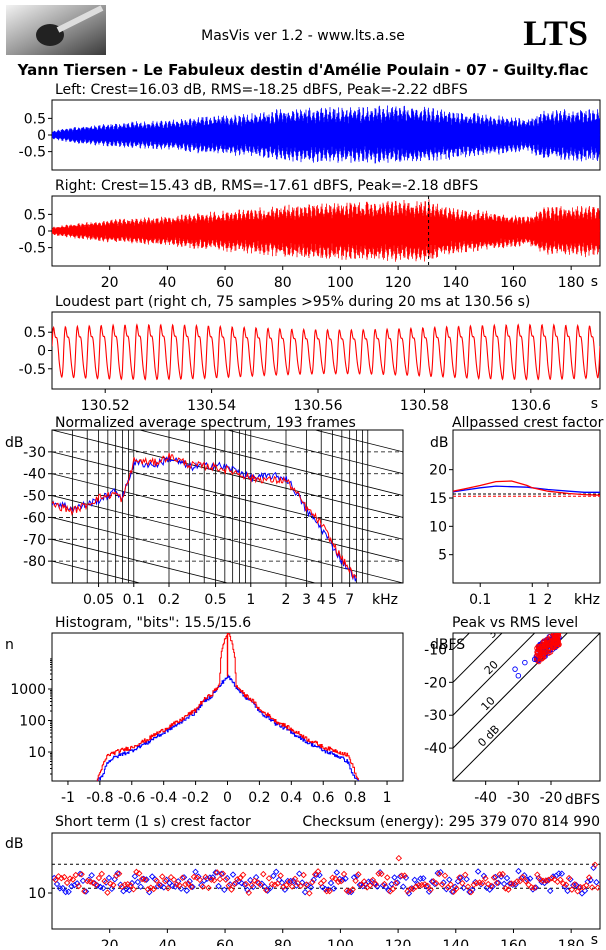 Image resolution: width=606 pixels, height=950 pixels. Describe the element at coordinates (438, 527) in the screenshot. I see `crest-ytick-label: 10` at that location.